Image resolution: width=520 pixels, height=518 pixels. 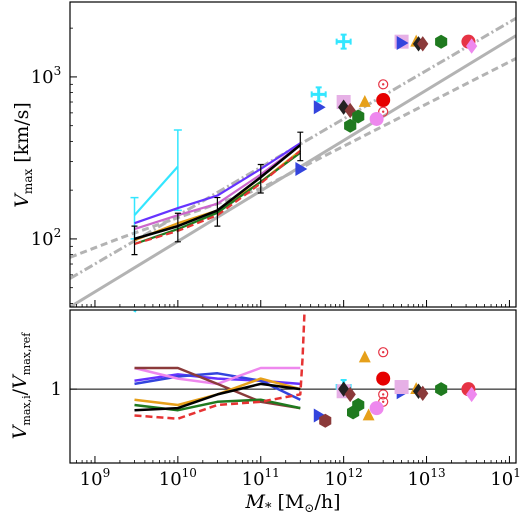 What do you see at coordinates (46, 238) in the screenshot?
I see `y-tick-label: 10²` at bounding box center [46, 238].